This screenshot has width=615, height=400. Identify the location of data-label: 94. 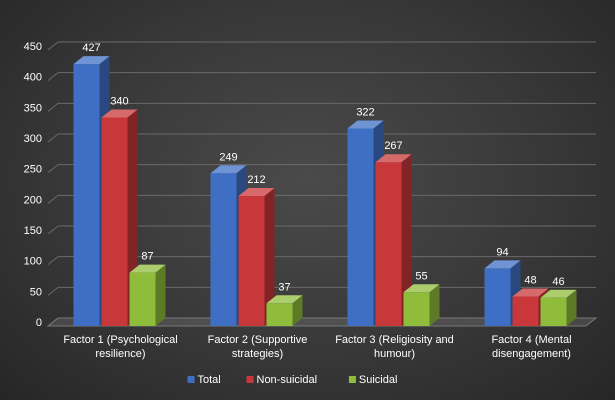
(502, 252).